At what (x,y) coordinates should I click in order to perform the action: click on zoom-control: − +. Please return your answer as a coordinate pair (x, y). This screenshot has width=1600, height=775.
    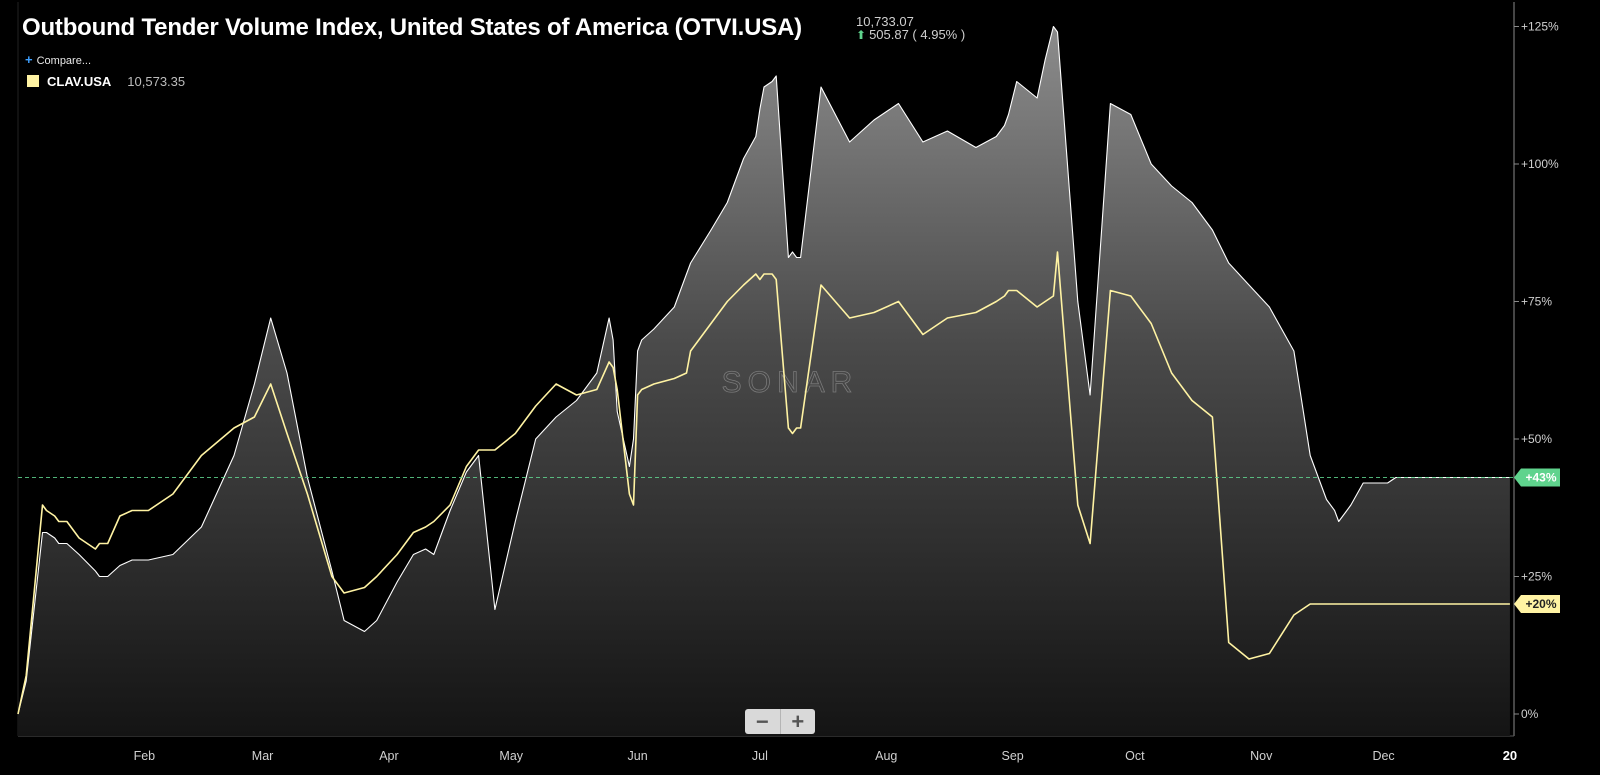
    Looking at the image, I should click on (780, 721).